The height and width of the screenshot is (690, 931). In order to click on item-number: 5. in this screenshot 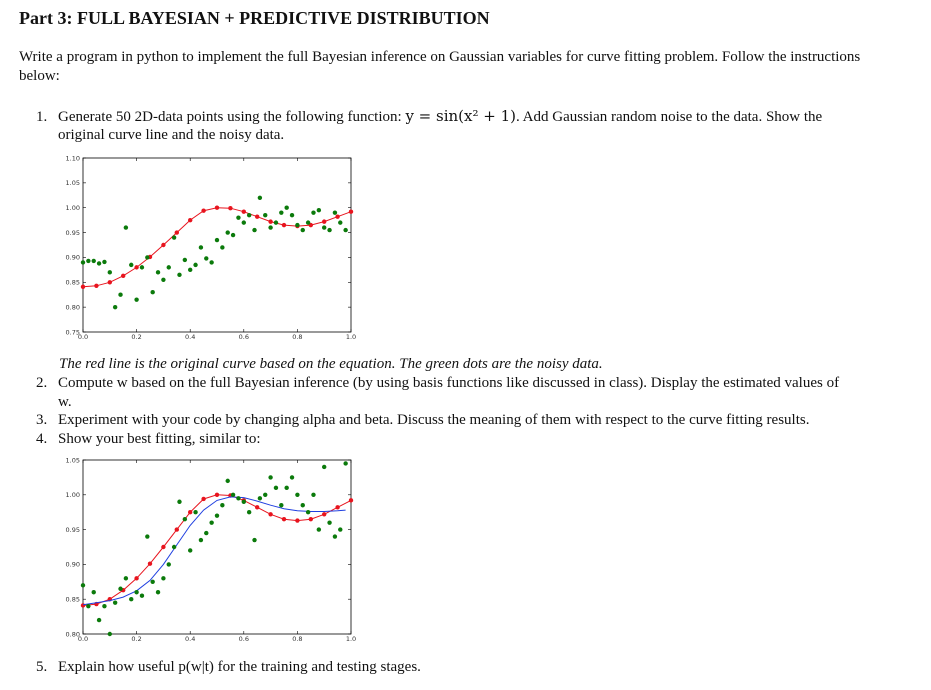, I will do `click(42, 667)`.